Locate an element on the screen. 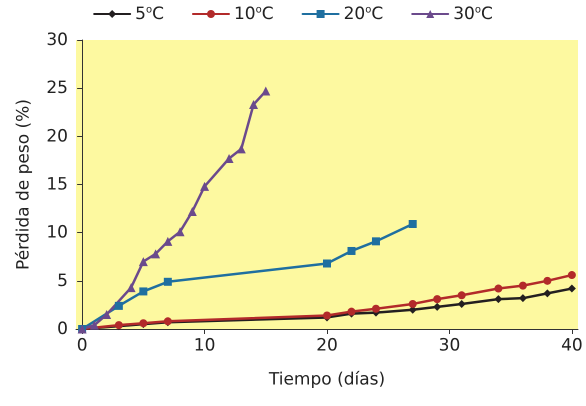  x-tick-label: 40 is located at coordinates (572, 346).